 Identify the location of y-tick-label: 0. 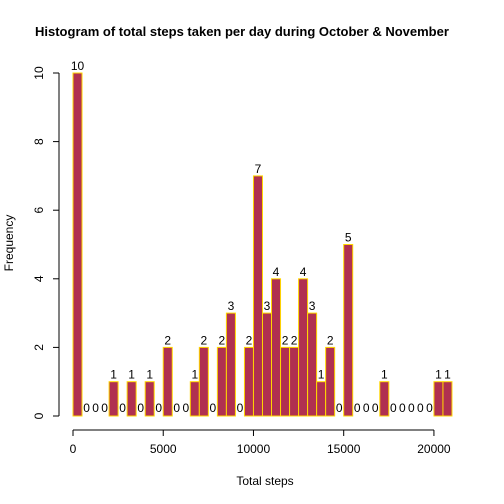
(39, 415).